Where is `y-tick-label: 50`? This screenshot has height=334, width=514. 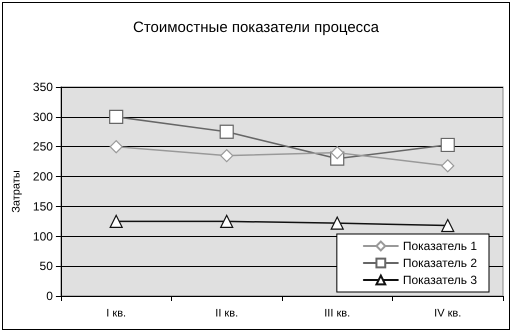
y-tick-label: 50 is located at coordinates (47, 266).